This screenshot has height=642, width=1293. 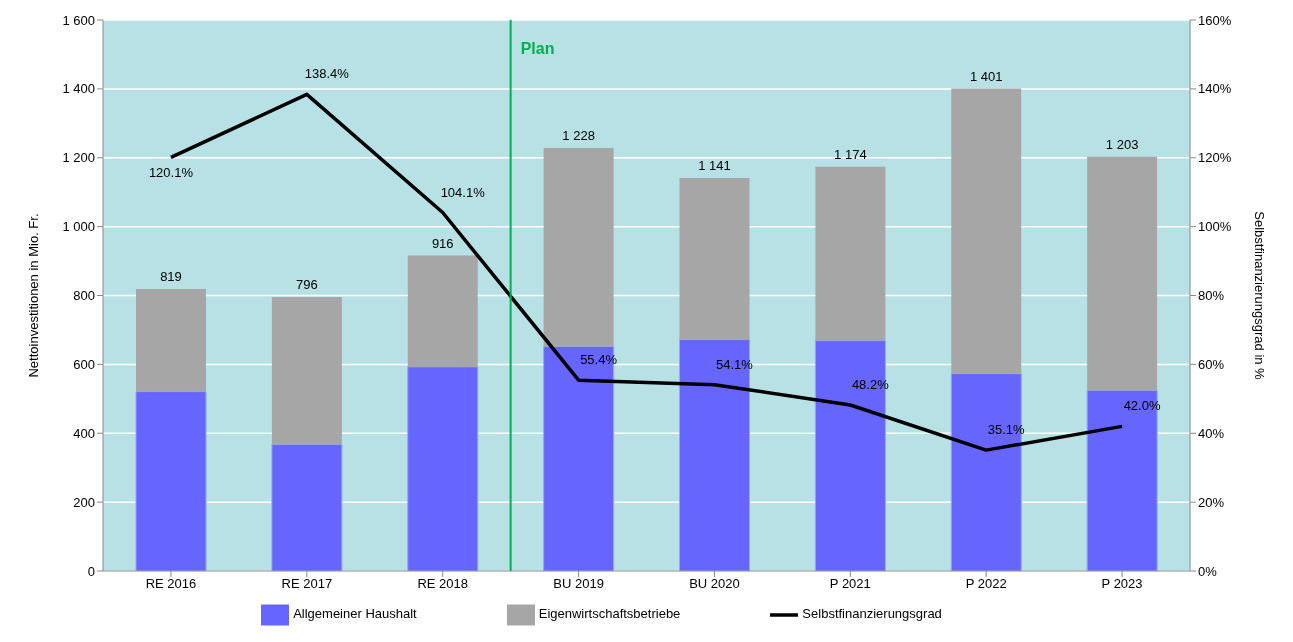 I want to click on x-tick-label: RE 2018, so click(x=442, y=584).